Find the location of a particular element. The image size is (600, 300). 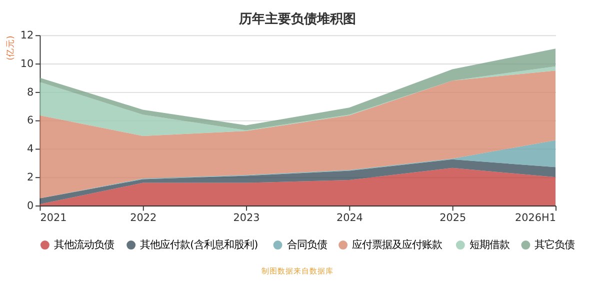

legend-label: 其它负债 is located at coordinates (554, 244).